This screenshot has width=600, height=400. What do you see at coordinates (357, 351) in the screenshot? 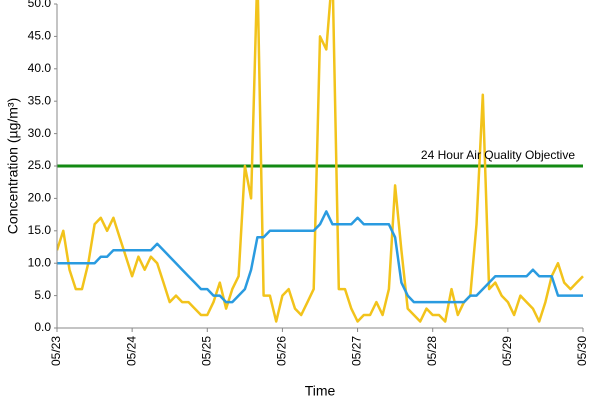
I see `x-tick-label: 05/27` at bounding box center [357, 351].